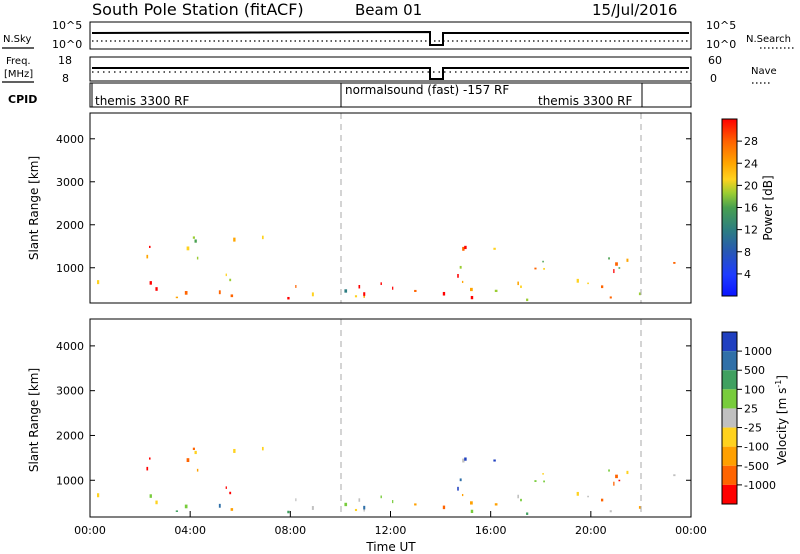 This screenshot has height=554, width=800. I want to click on x-tick-label: 16:00, so click(491, 530).